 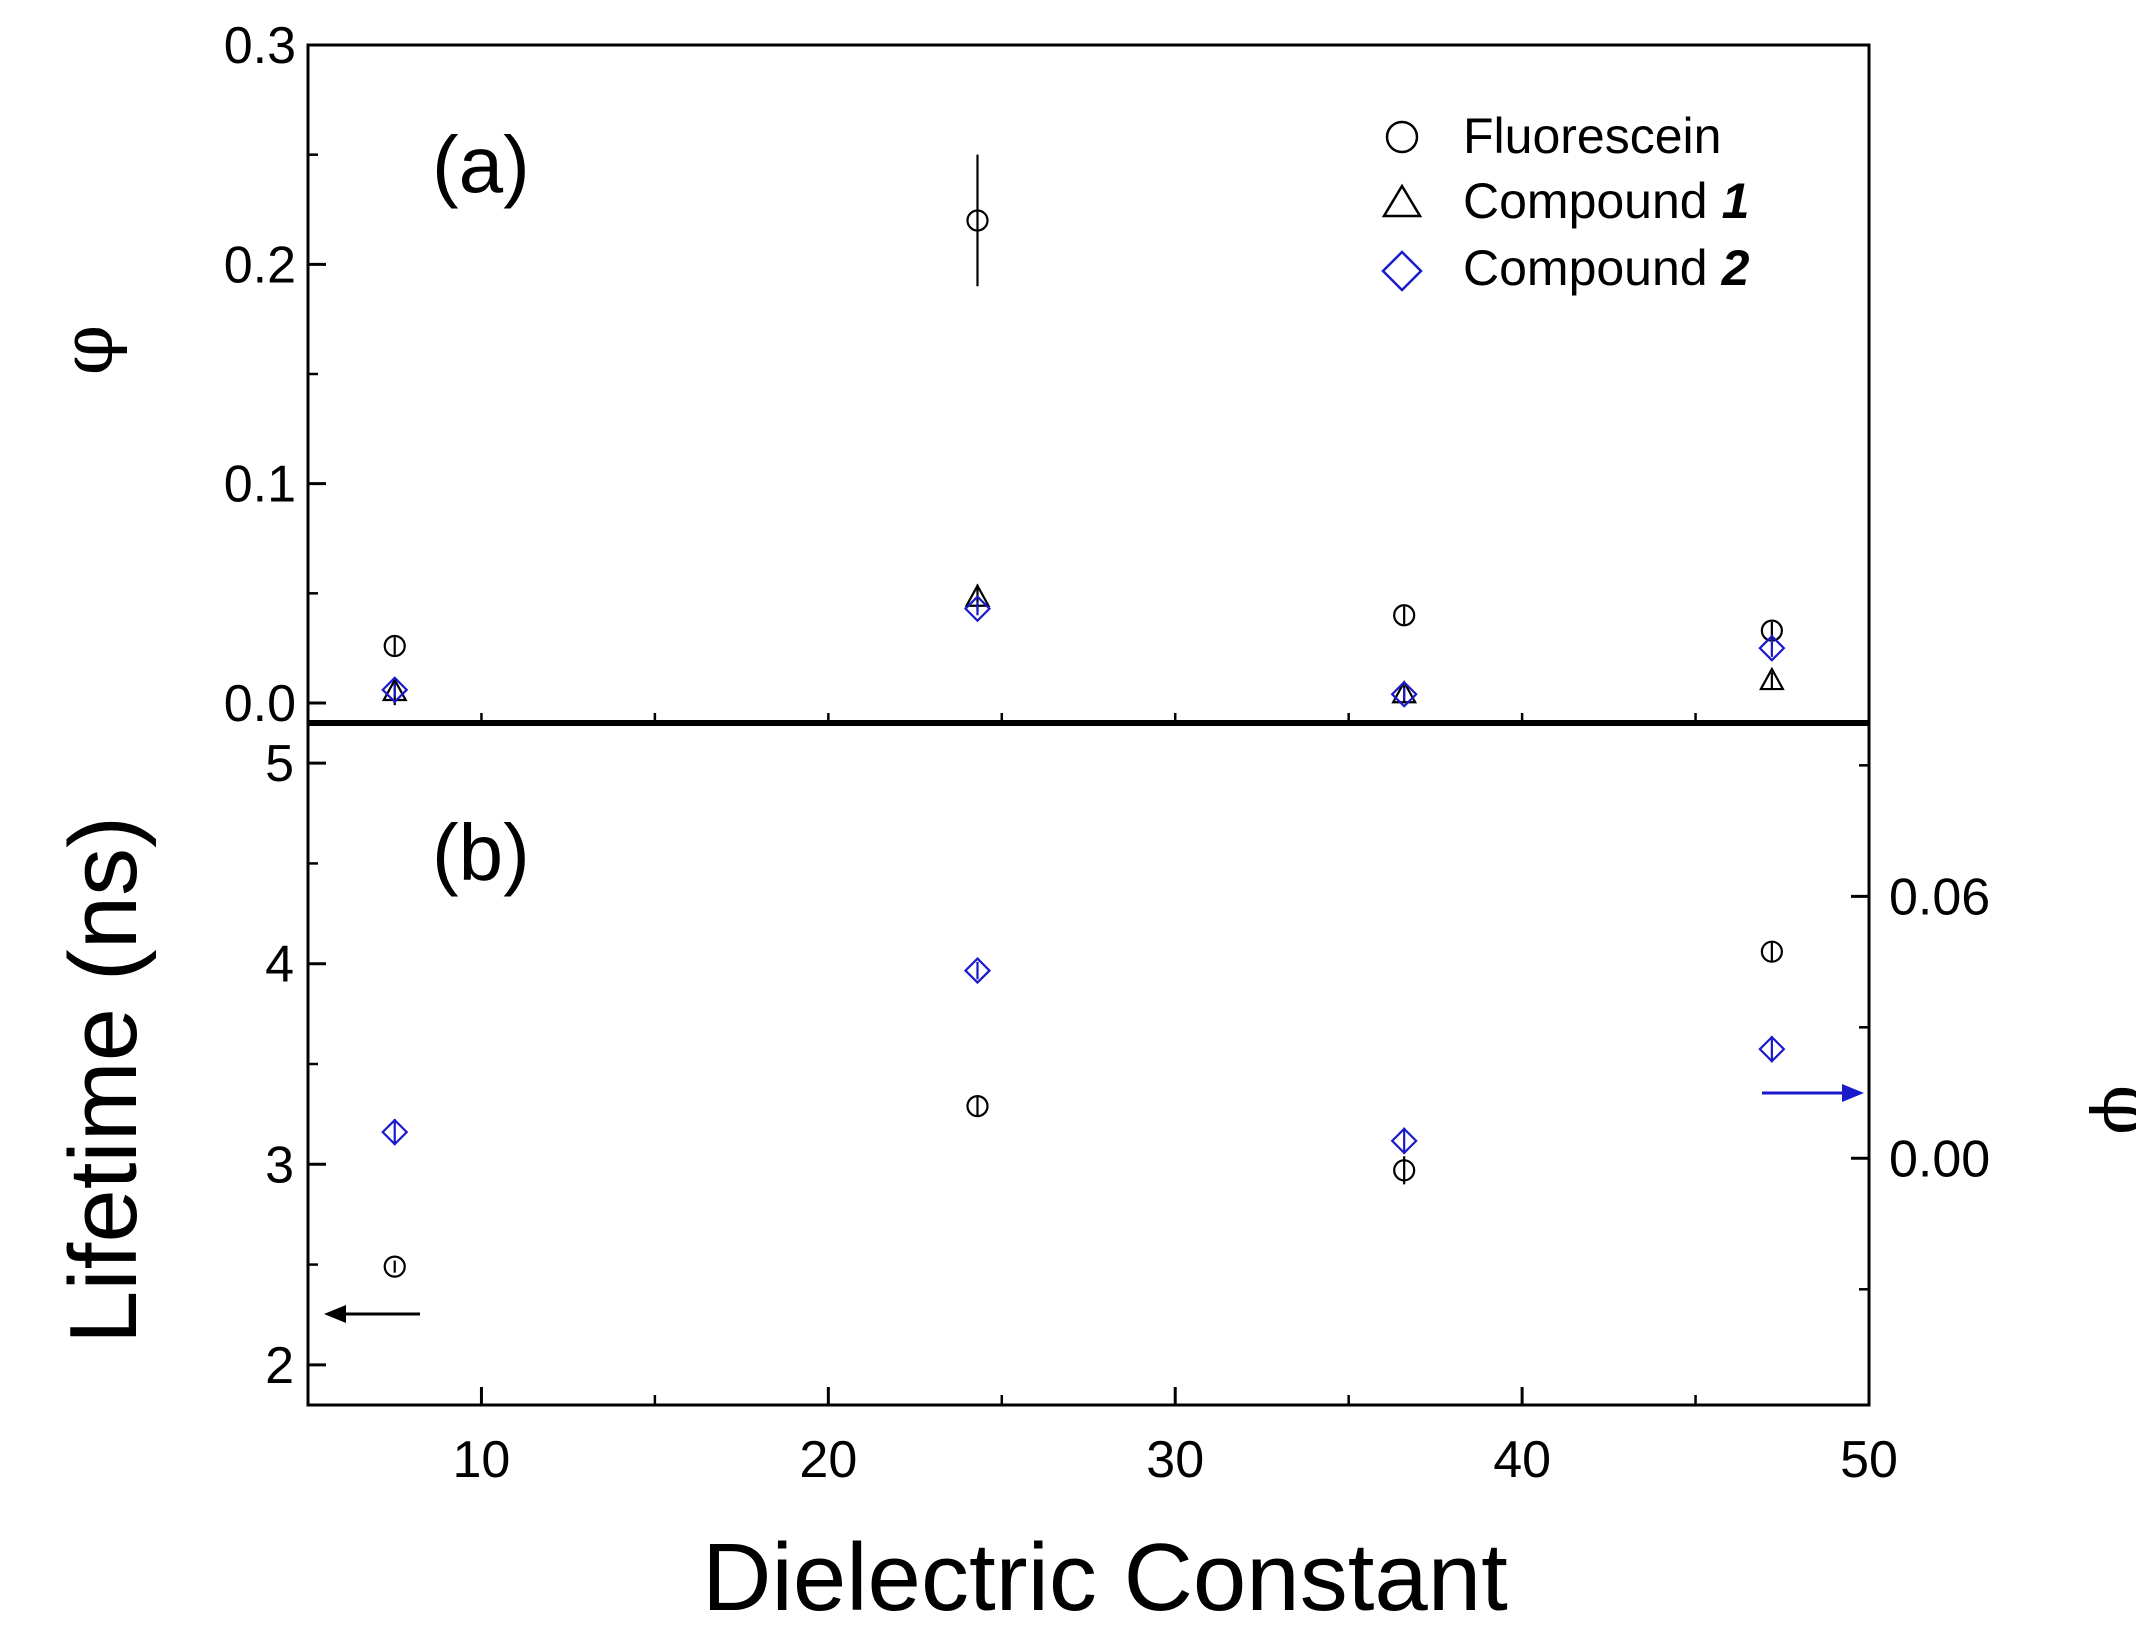 I want to click on legend: Fluorescein Compound 1 Compound 2, so click(x=1565, y=202).